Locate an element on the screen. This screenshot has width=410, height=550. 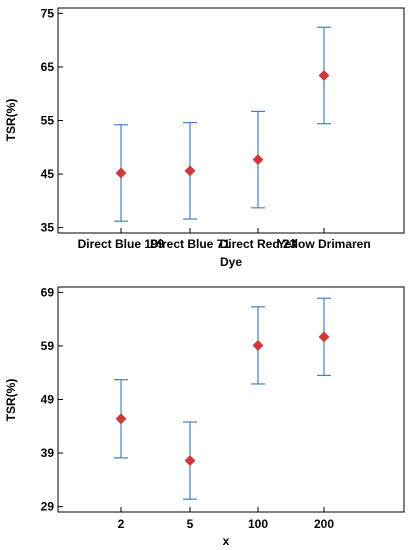
x-tick-label-top-1: Direct Blue 71 is located at coordinates (190, 244).